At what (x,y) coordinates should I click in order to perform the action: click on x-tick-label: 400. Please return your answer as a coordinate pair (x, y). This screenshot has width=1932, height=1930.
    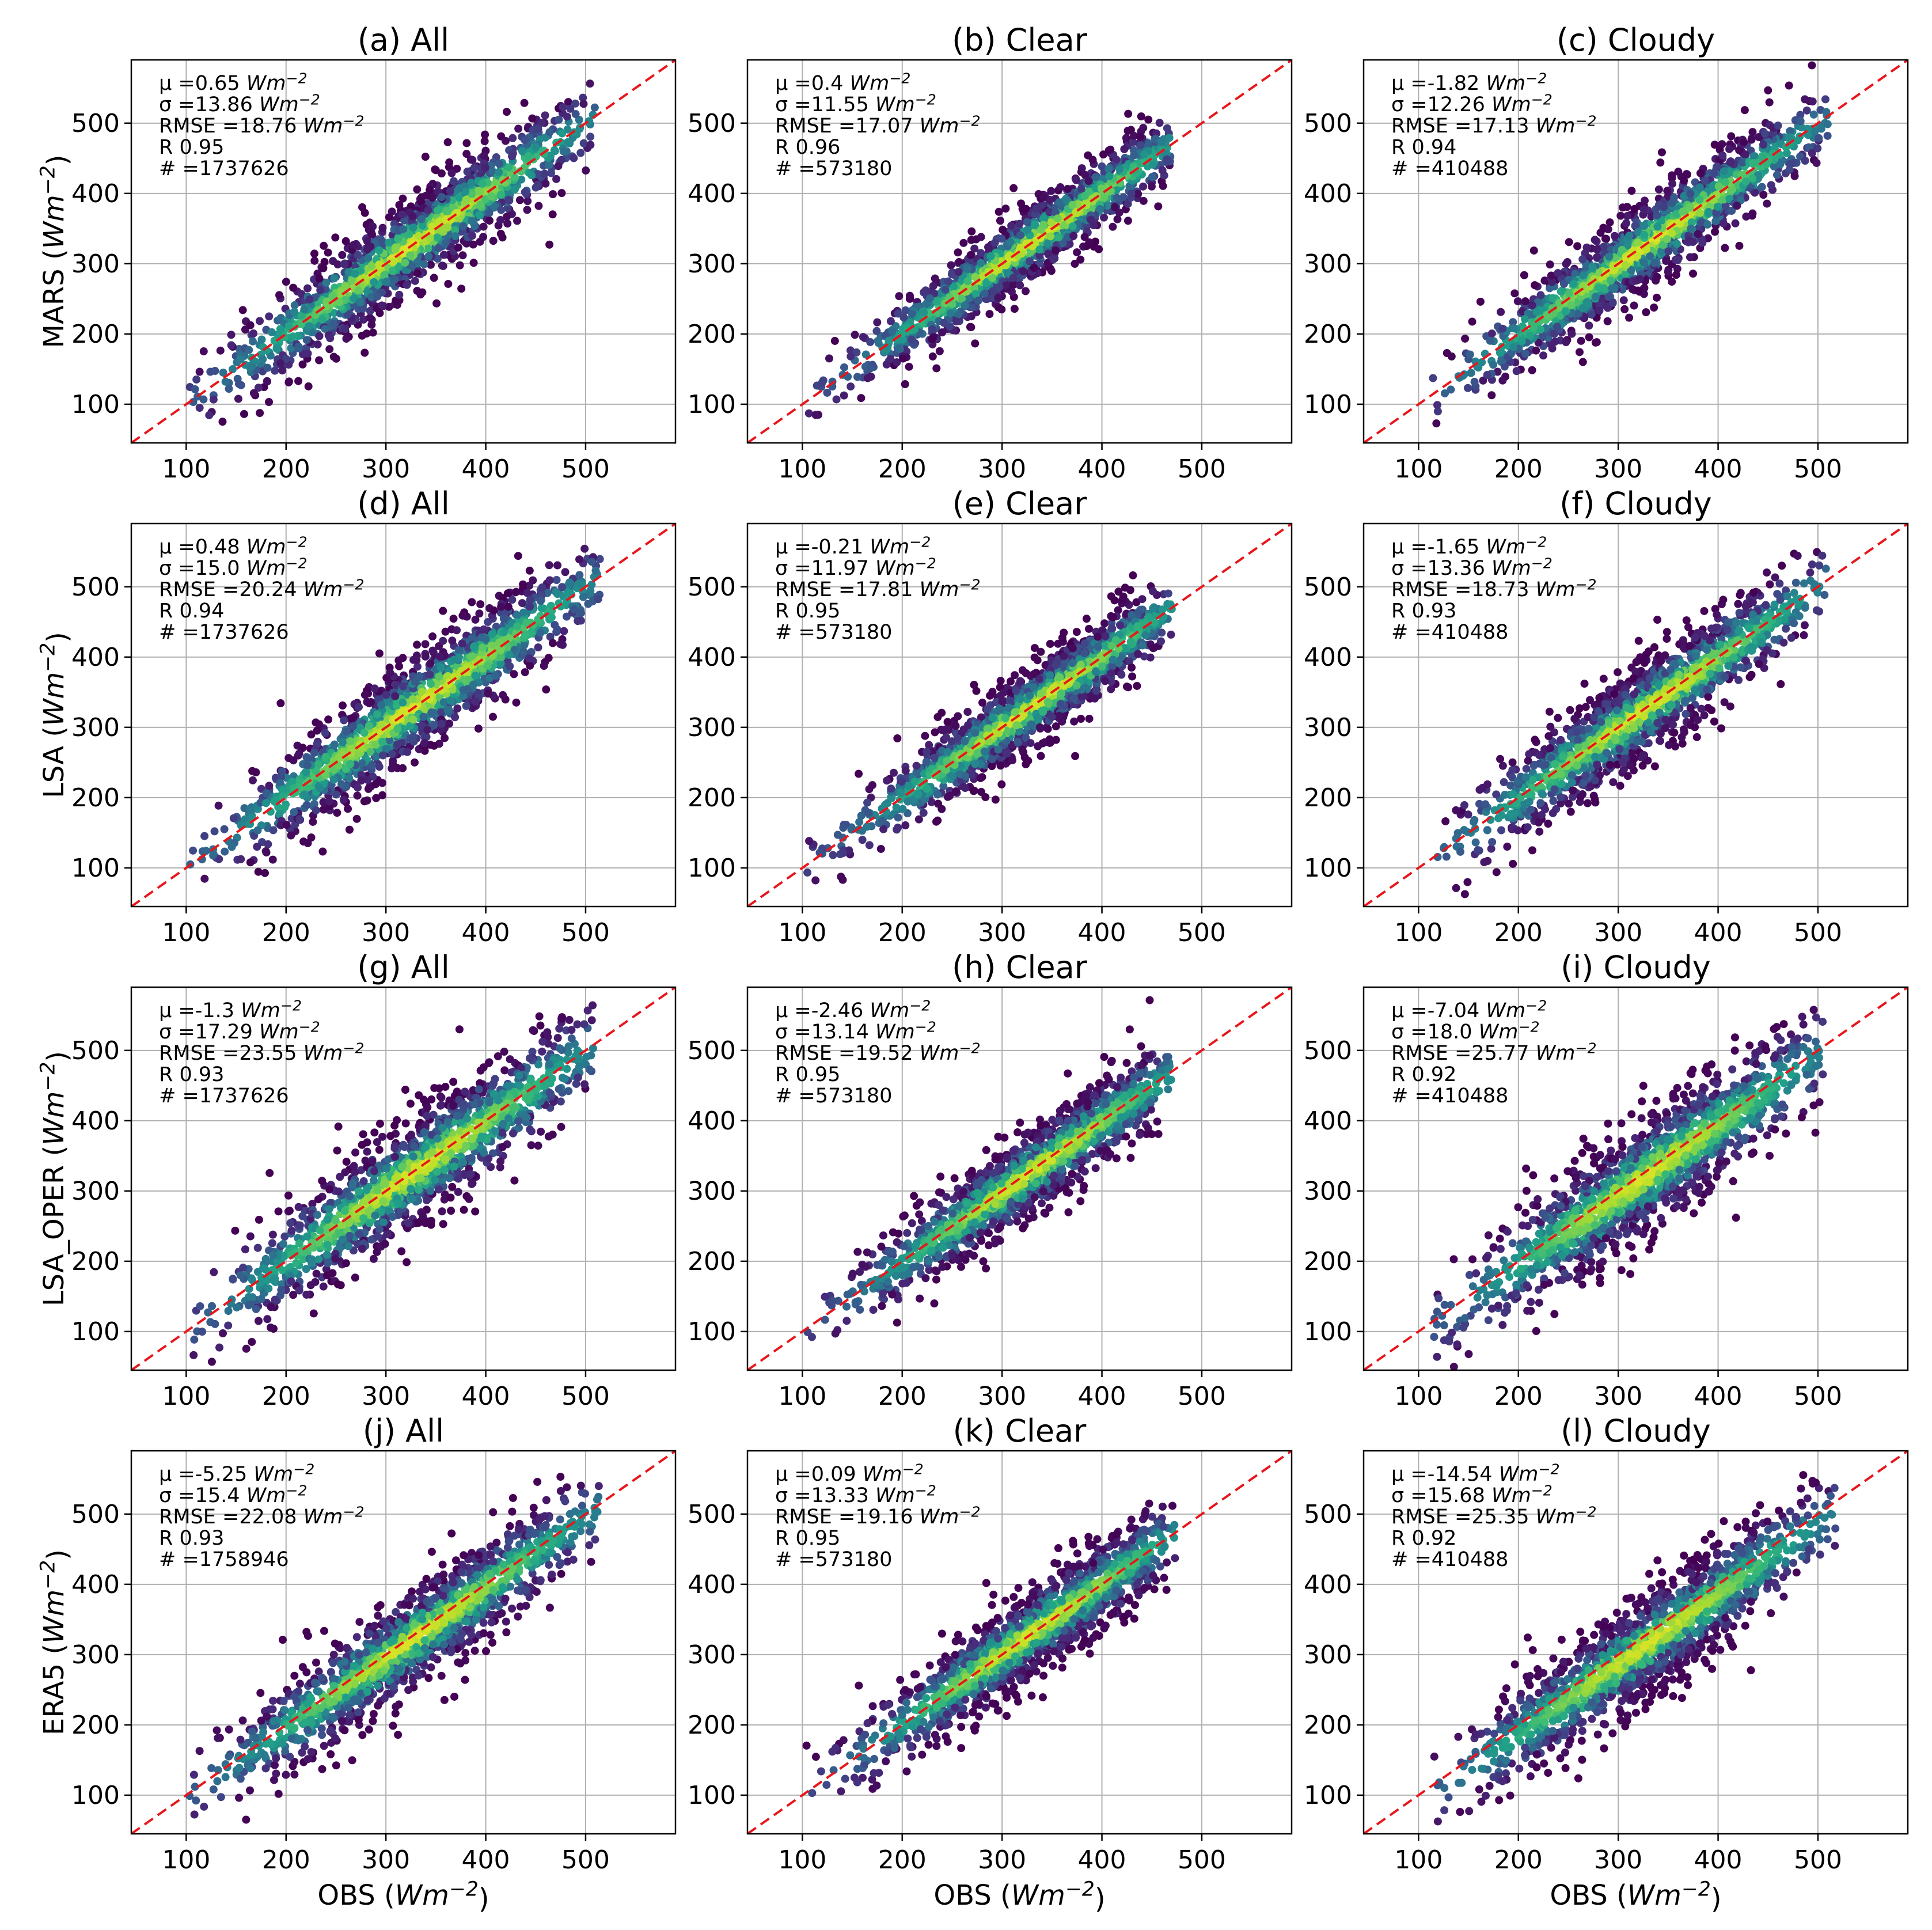
    Looking at the image, I should click on (486, 469).